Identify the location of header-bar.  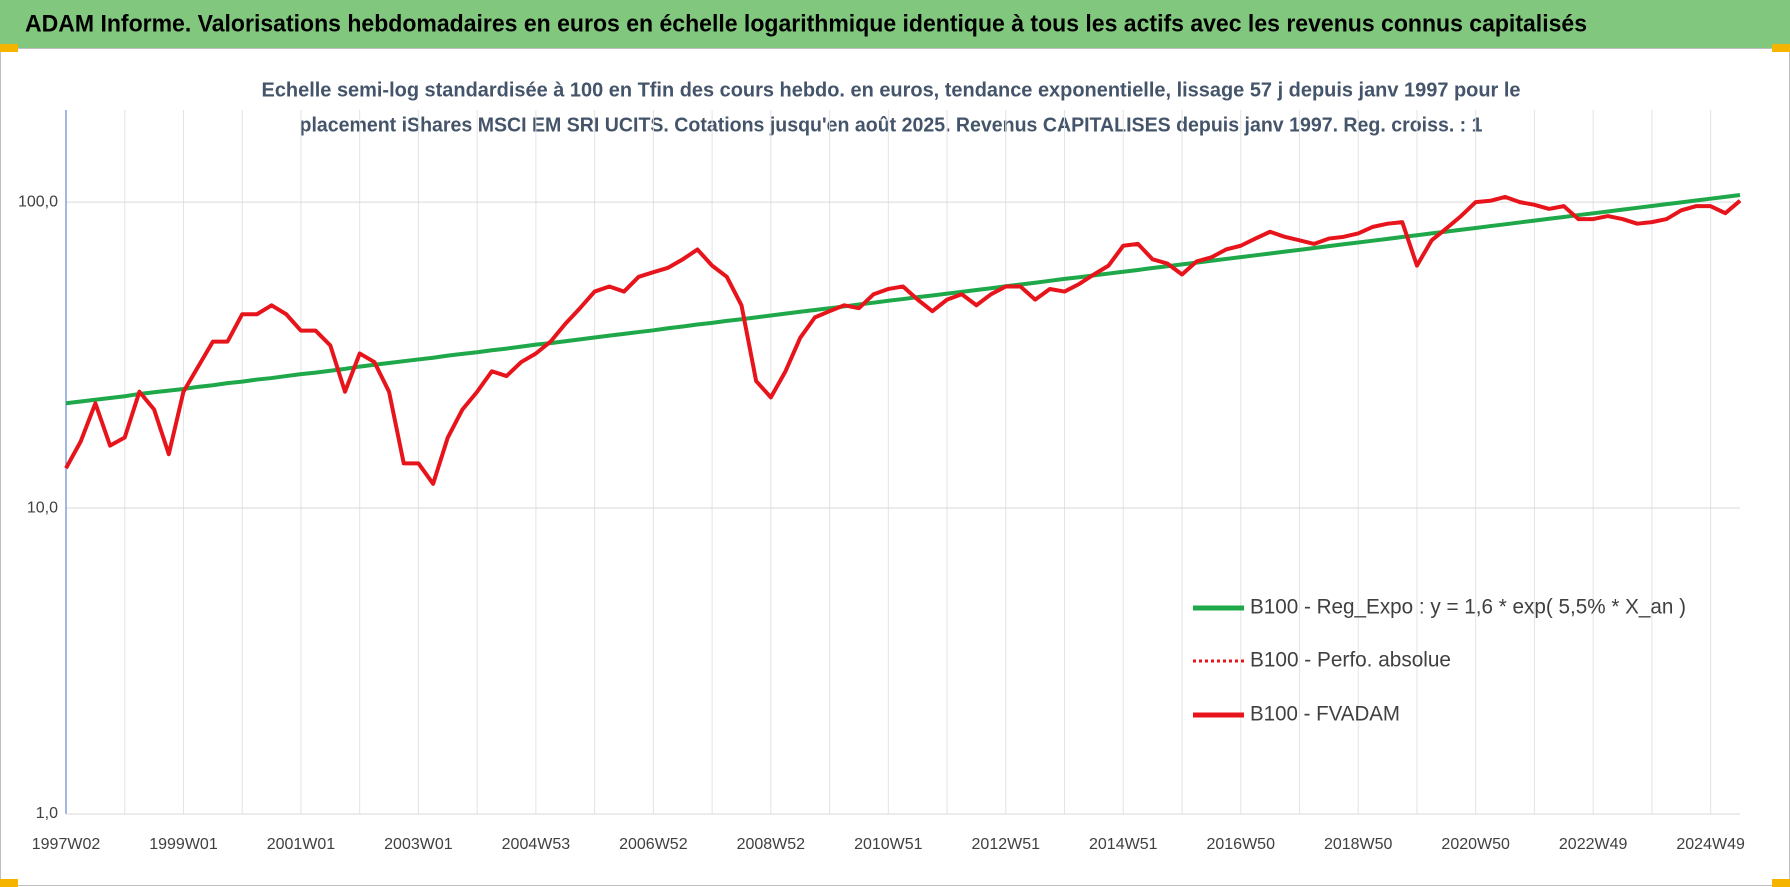
(895, 24).